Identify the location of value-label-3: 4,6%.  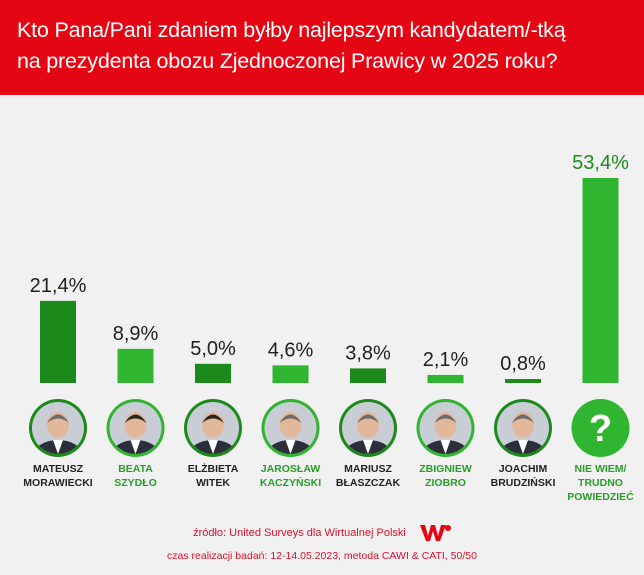
(291, 350).